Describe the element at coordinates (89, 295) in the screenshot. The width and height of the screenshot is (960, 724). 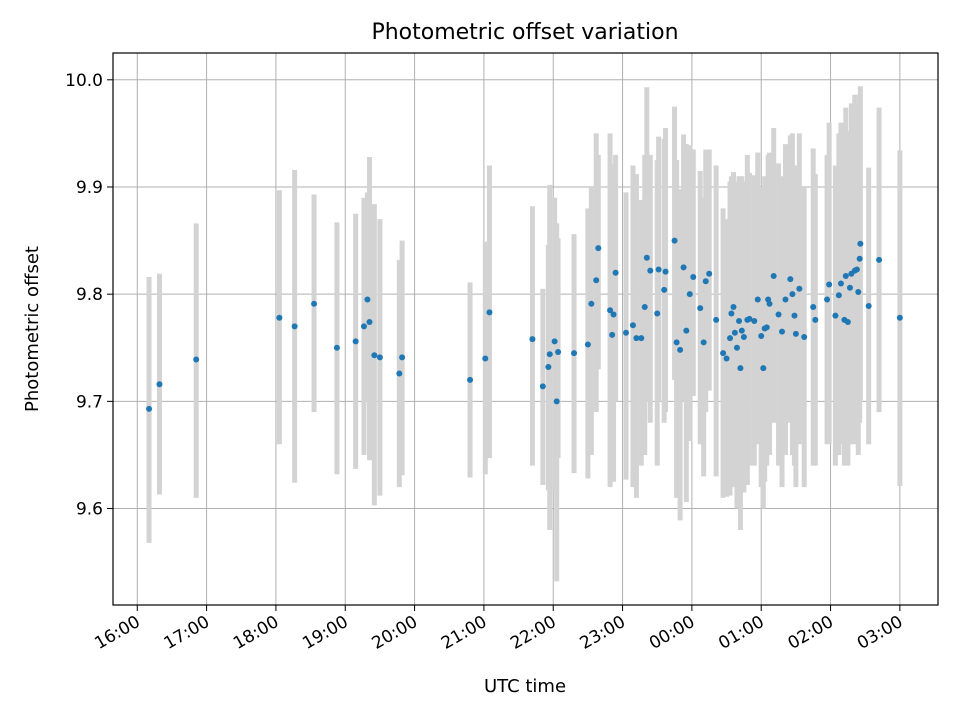
I see `y-tick-label: 9.8` at that location.